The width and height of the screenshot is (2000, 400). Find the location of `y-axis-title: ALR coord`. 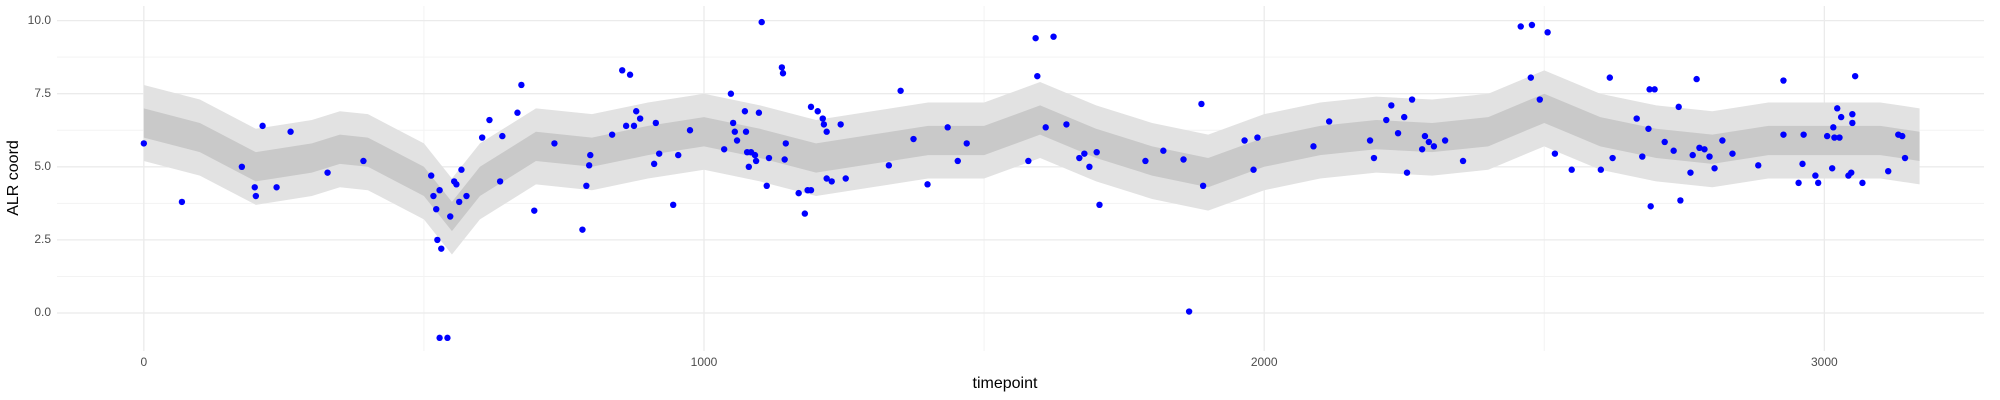

y-axis-title: ALR coord is located at coordinates (13, 178).